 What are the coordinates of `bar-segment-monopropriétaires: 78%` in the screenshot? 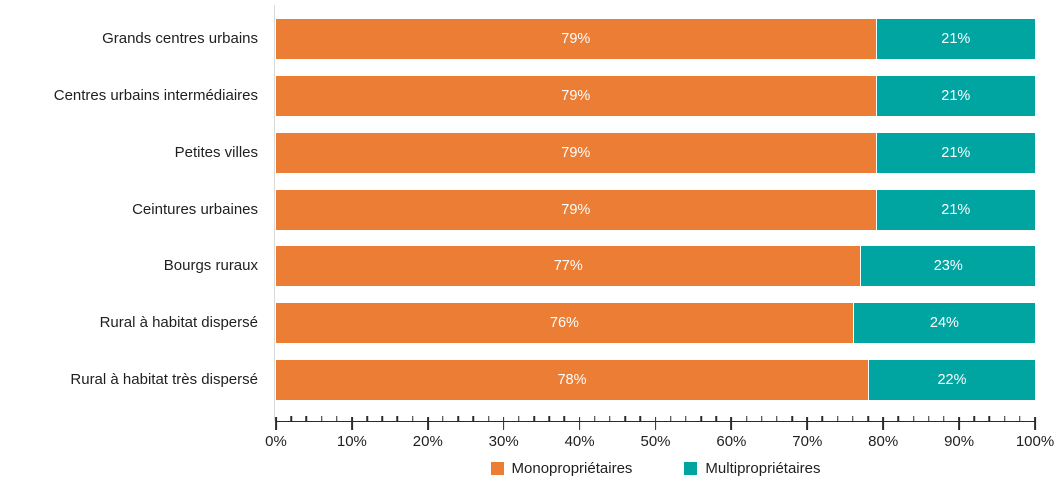 It's located at (572, 380).